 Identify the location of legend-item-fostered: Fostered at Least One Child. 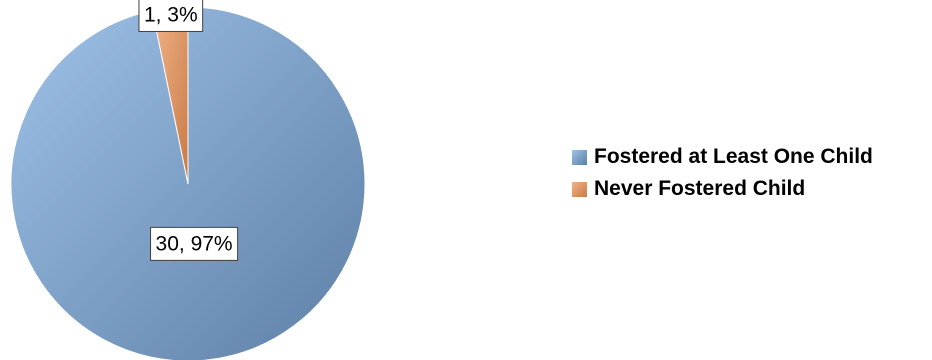
(722, 157).